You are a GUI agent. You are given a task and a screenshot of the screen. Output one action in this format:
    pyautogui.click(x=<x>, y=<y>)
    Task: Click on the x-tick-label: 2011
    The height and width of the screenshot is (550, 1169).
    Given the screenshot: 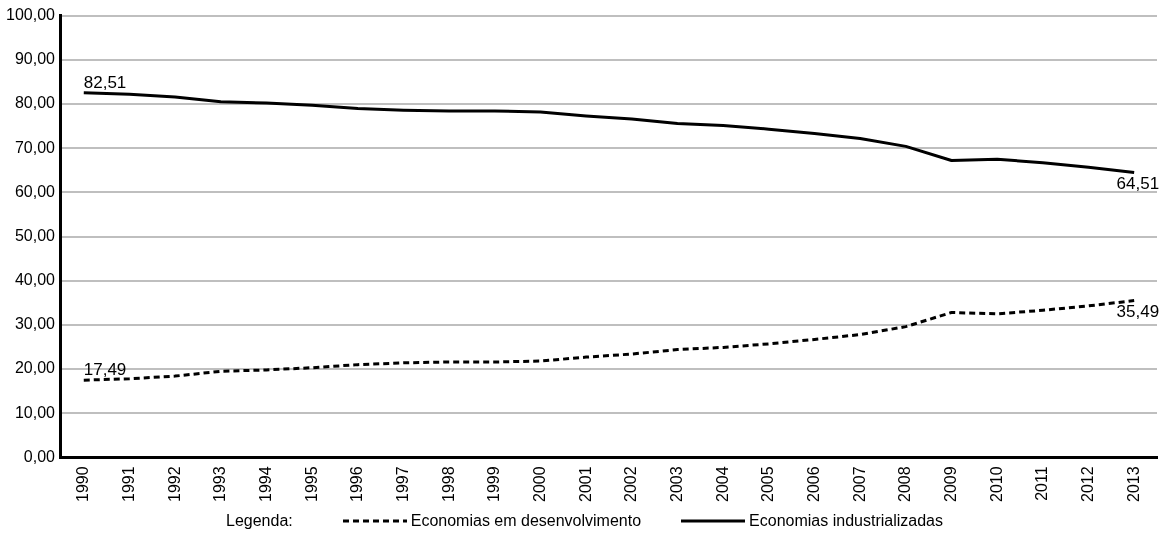 What is the action you would take?
    pyautogui.click(x=1042, y=483)
    